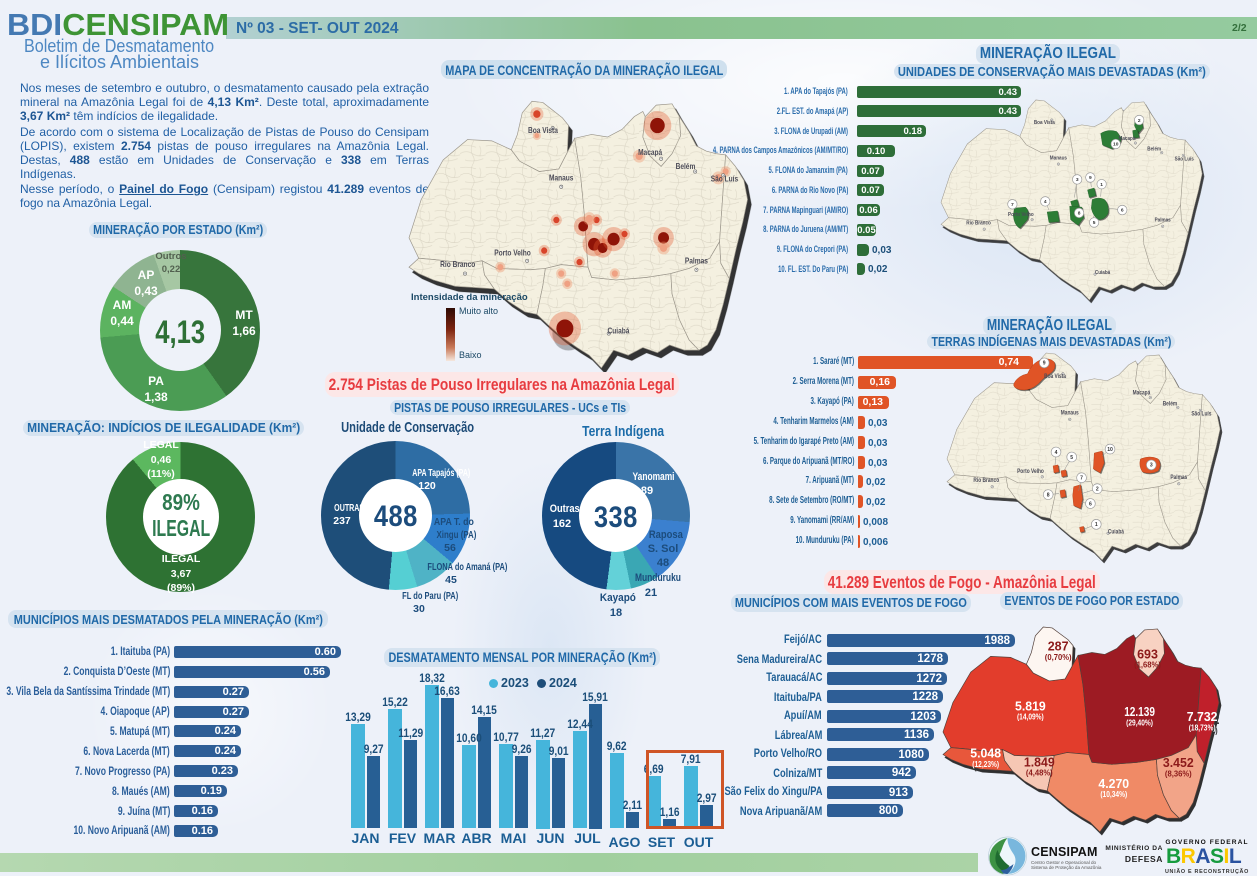 Image resolution: width=1257 pixels, height=876 pixels. What do you see at coordinates (1113, 783) in the screenshot?
I see `svg-text: 4.270` at bounding box center [1113, 783].